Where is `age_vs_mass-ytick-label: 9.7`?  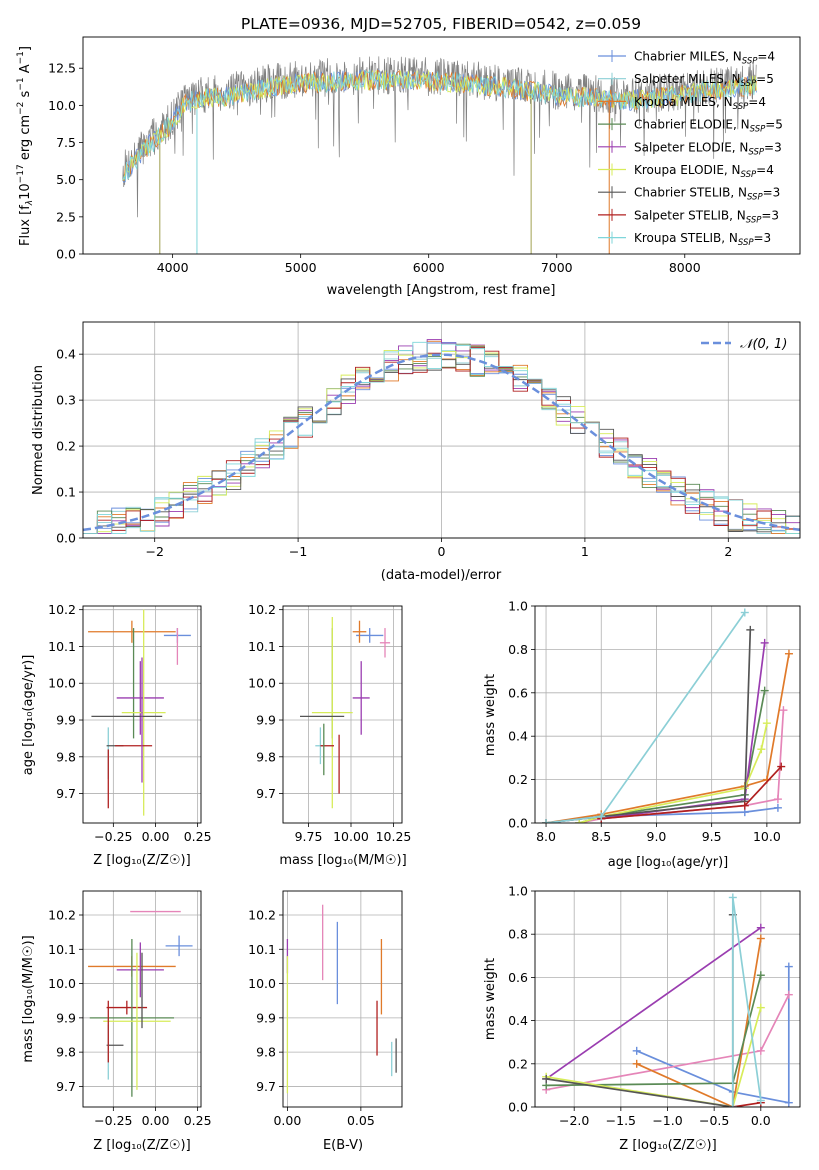
age_vs_mass-ytick-label: 9.7 is located at coordinates (266, 793).